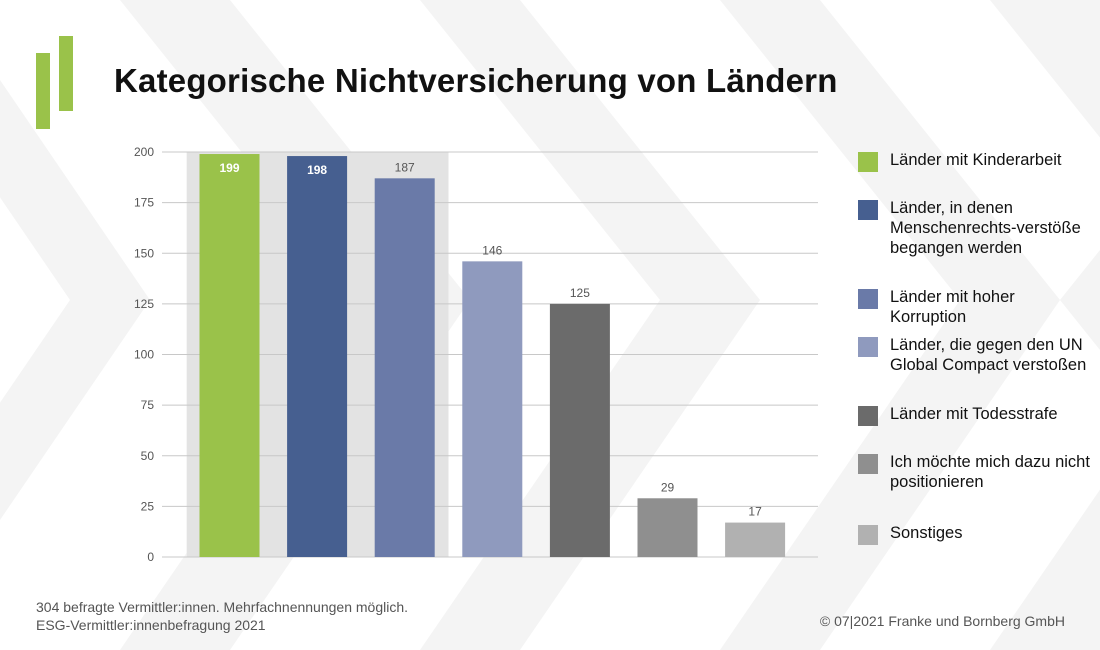  Describe the element at coordinates (150, 557) in the screenshot. I see `y-tick-label: 0` at that location.